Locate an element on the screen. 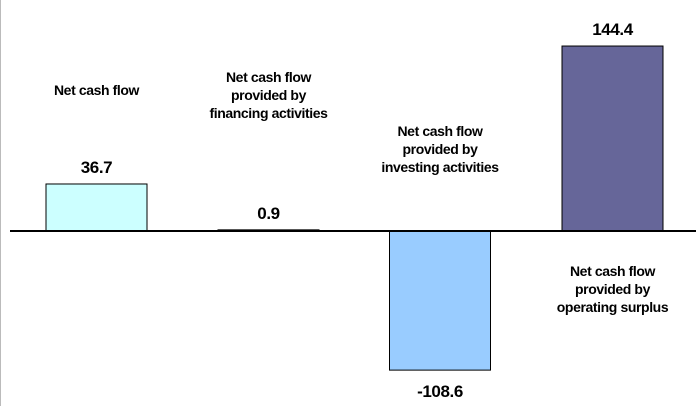 This screenshot has height=406, width=696. value-label: -108.6 is located at coordinates (440, 392).